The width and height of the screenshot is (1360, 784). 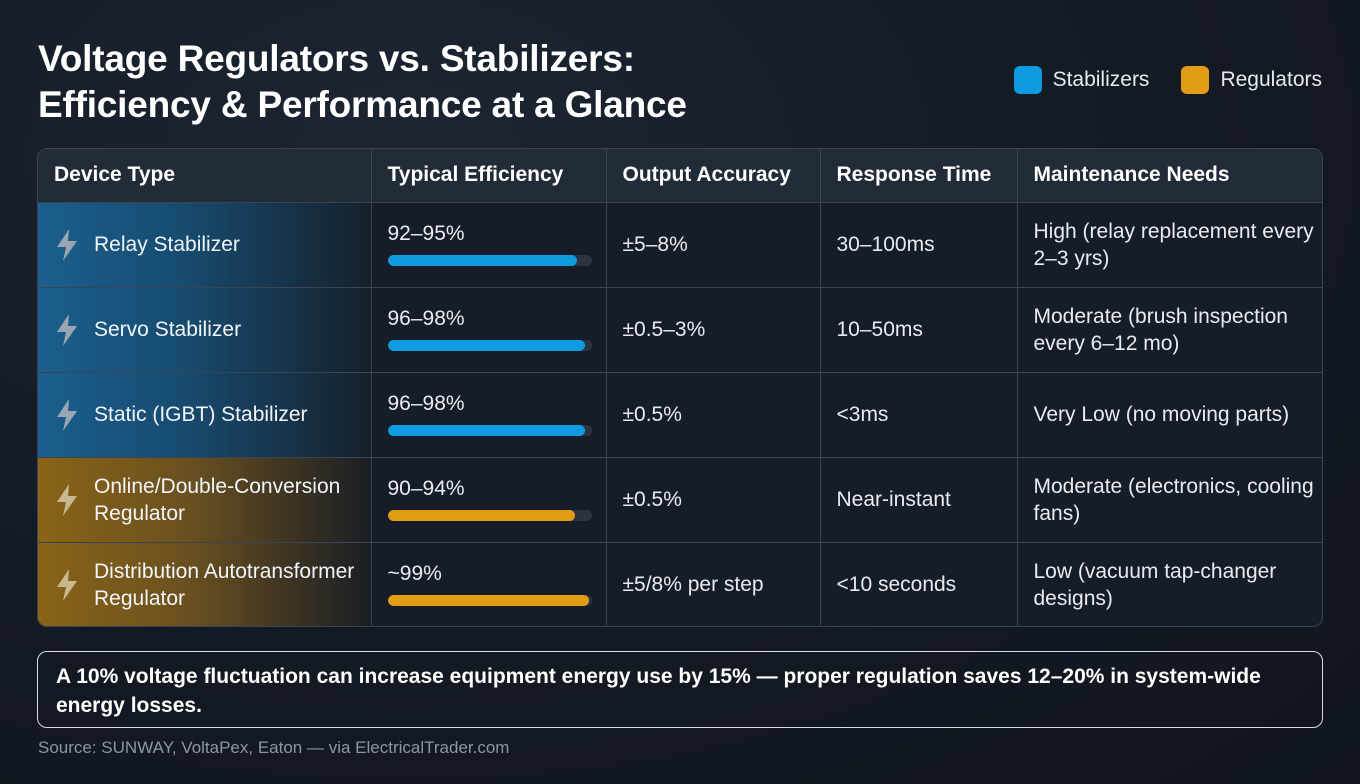 I want to click on device-cell: Static (IGBT) Stabilizer, so click(x=205, y=415).